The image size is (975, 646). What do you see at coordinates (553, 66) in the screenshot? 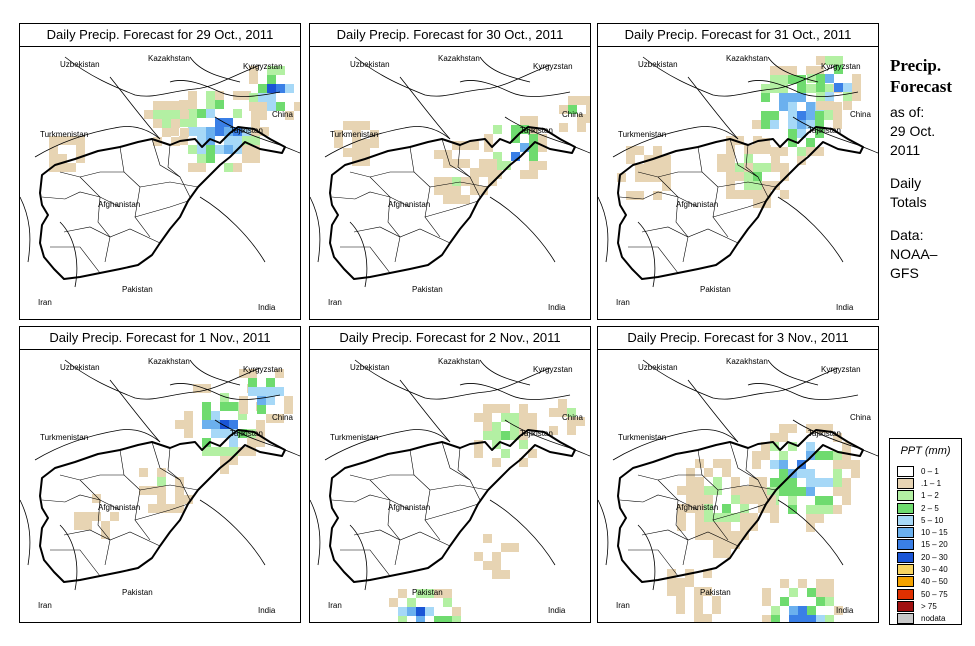
I see `label-kyrgyzstan: Kyrgyzstan` at bounding box center [553, 66].